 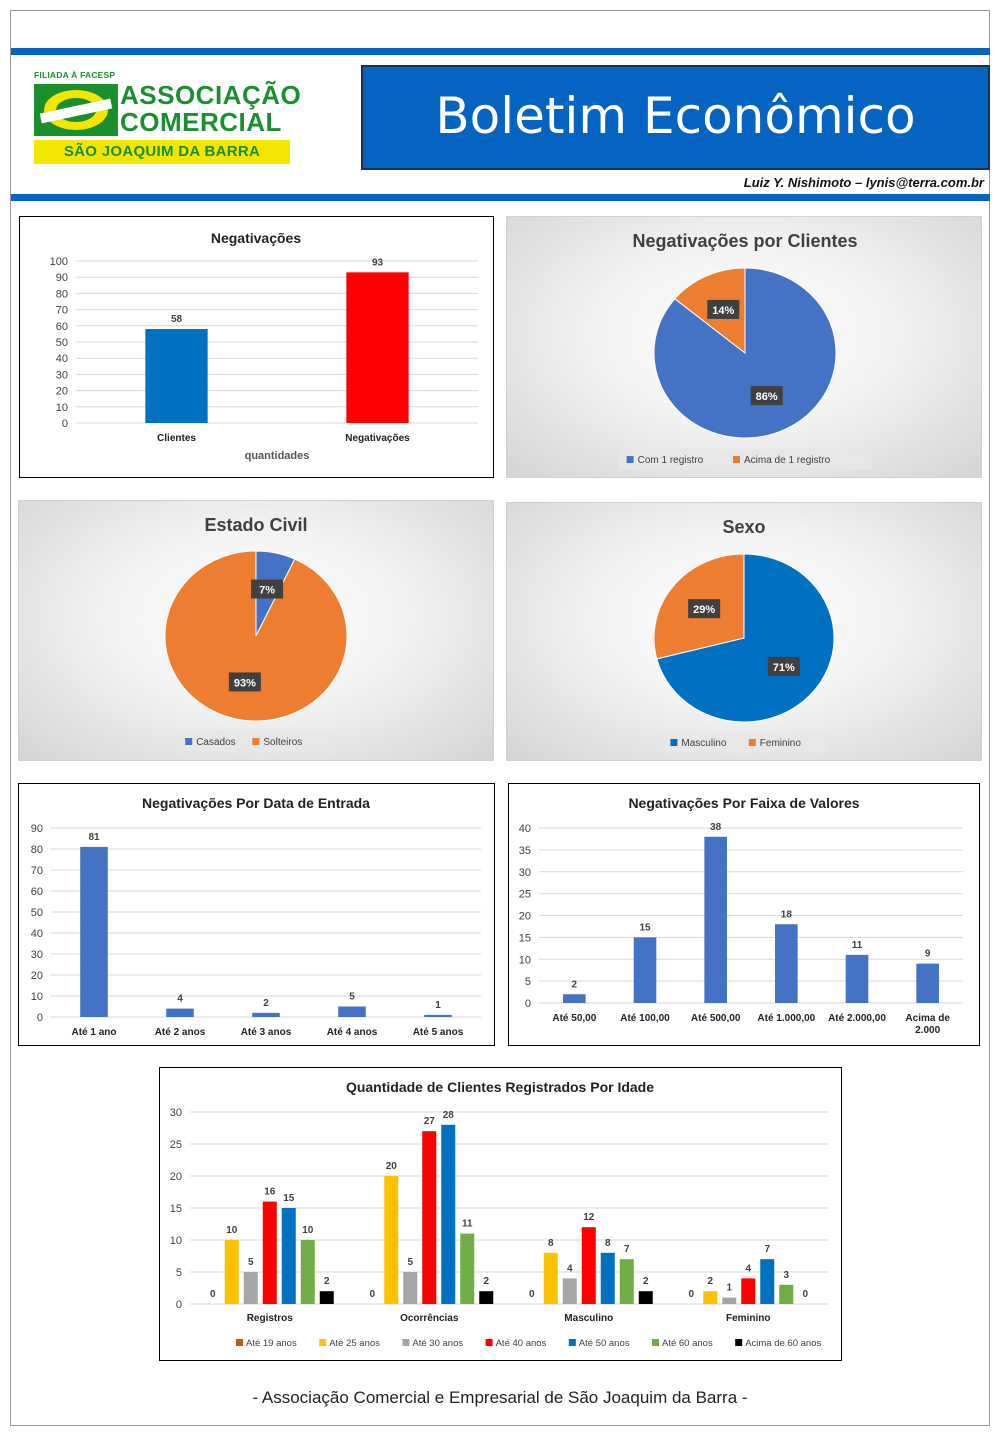 I want to click on legend-label: Acima de 60 anos, so click(x=783, y=1343).